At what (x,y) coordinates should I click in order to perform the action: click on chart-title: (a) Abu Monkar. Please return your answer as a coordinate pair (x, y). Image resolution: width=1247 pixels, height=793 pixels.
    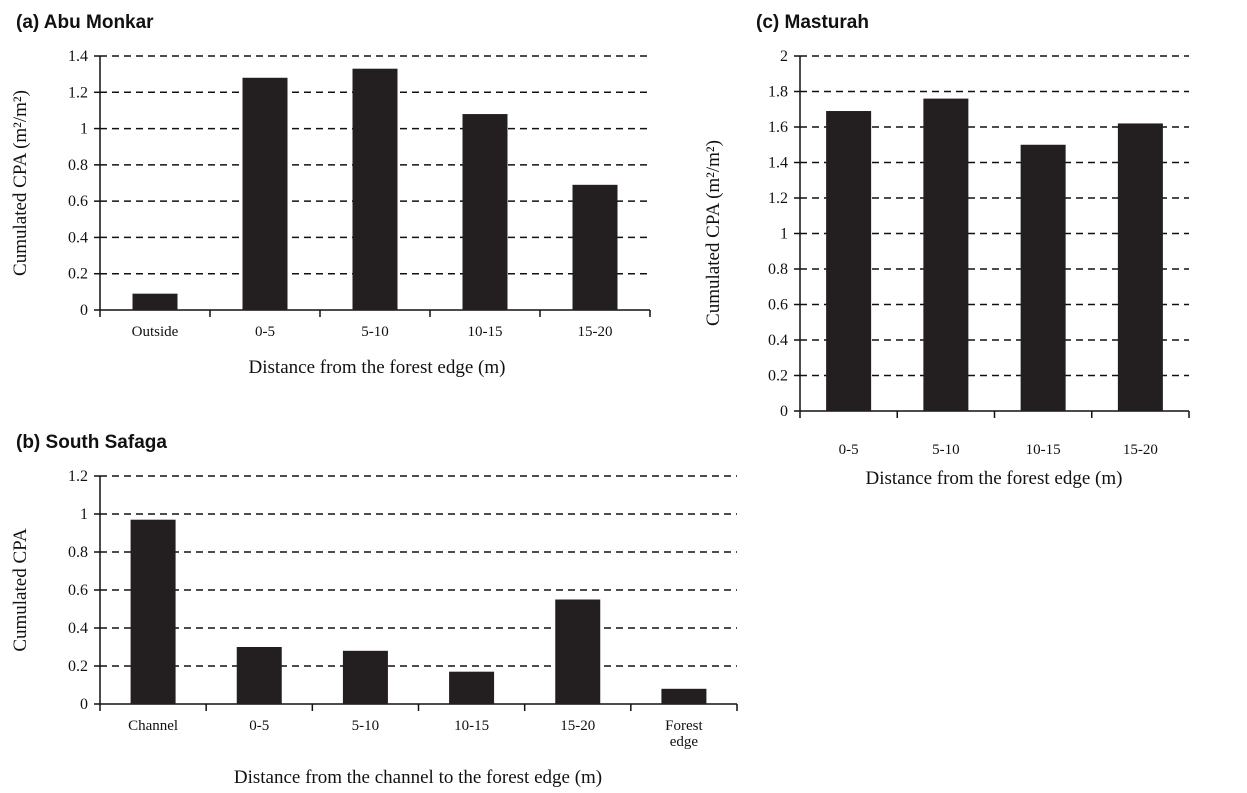
    Looking at the image, I should click on (85, 22).